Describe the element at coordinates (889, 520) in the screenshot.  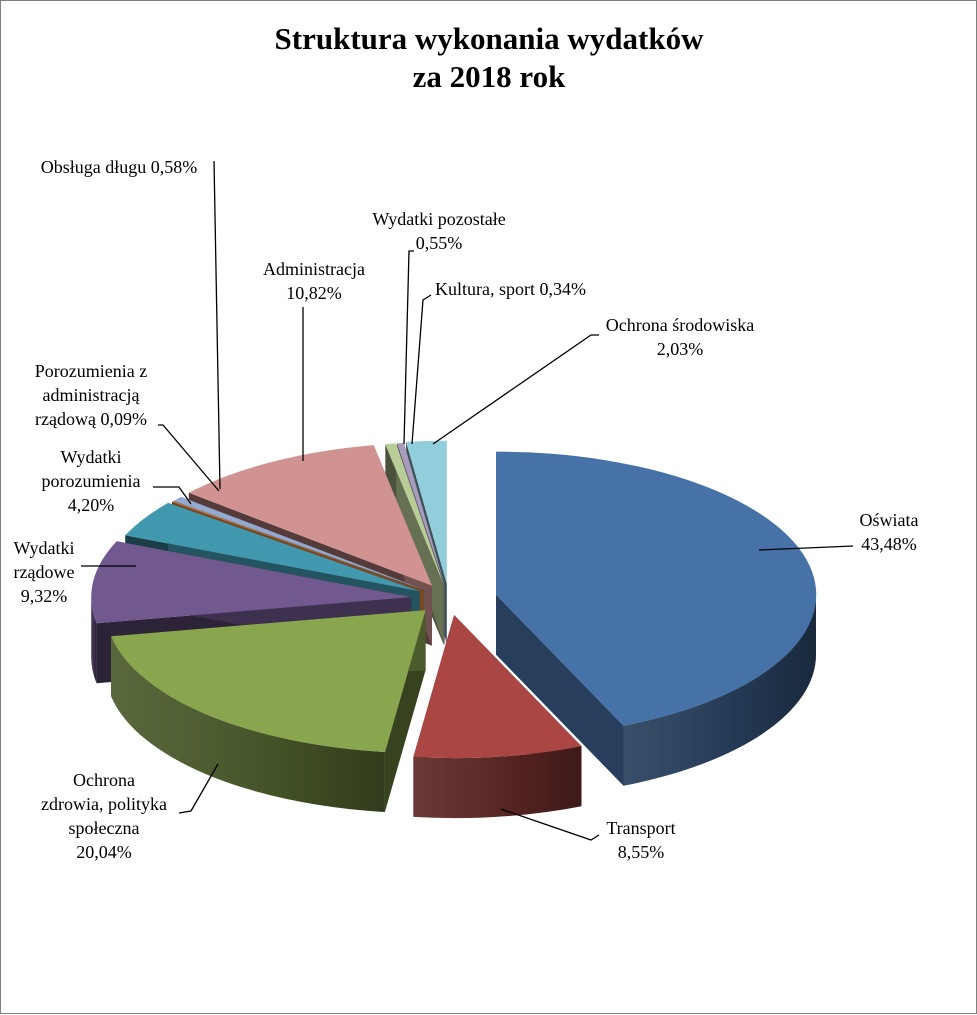
I see `data-label-line: Oświata` at that location.